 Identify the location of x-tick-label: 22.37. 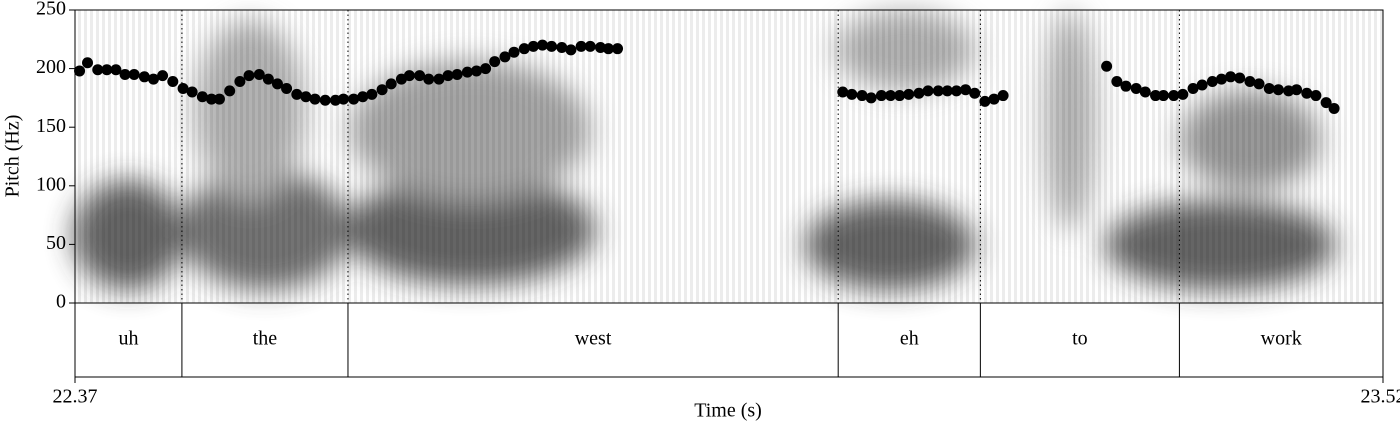
(75, 397).